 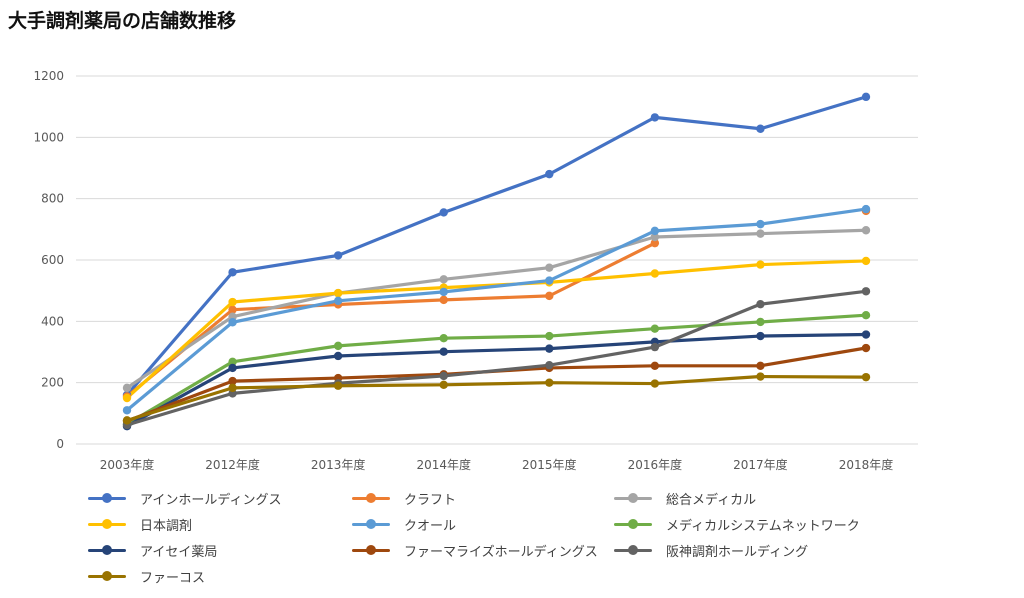 What do you see at coordinates (655, 464) in the screenshot?
I see `x-tick-label: 2016年度` at bounding box center [655, 464].